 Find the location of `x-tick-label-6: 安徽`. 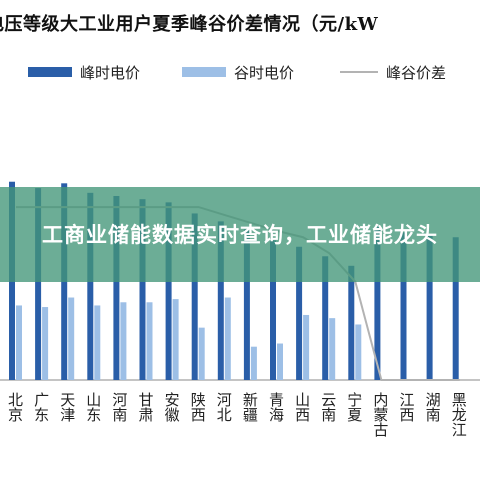

x-tick-label-6: 安徽 is located at coordinates (172, 407).